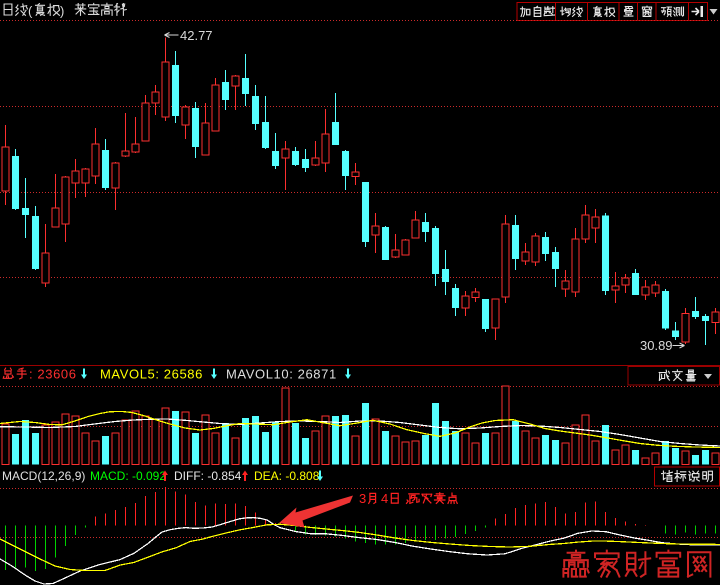 The height and width of the screenshot is (585, 720). What do you see at coordinates (287, 476) in the screenshot?
I see `svg-text: DEA: -0.808` at bounding box center [287, 476].